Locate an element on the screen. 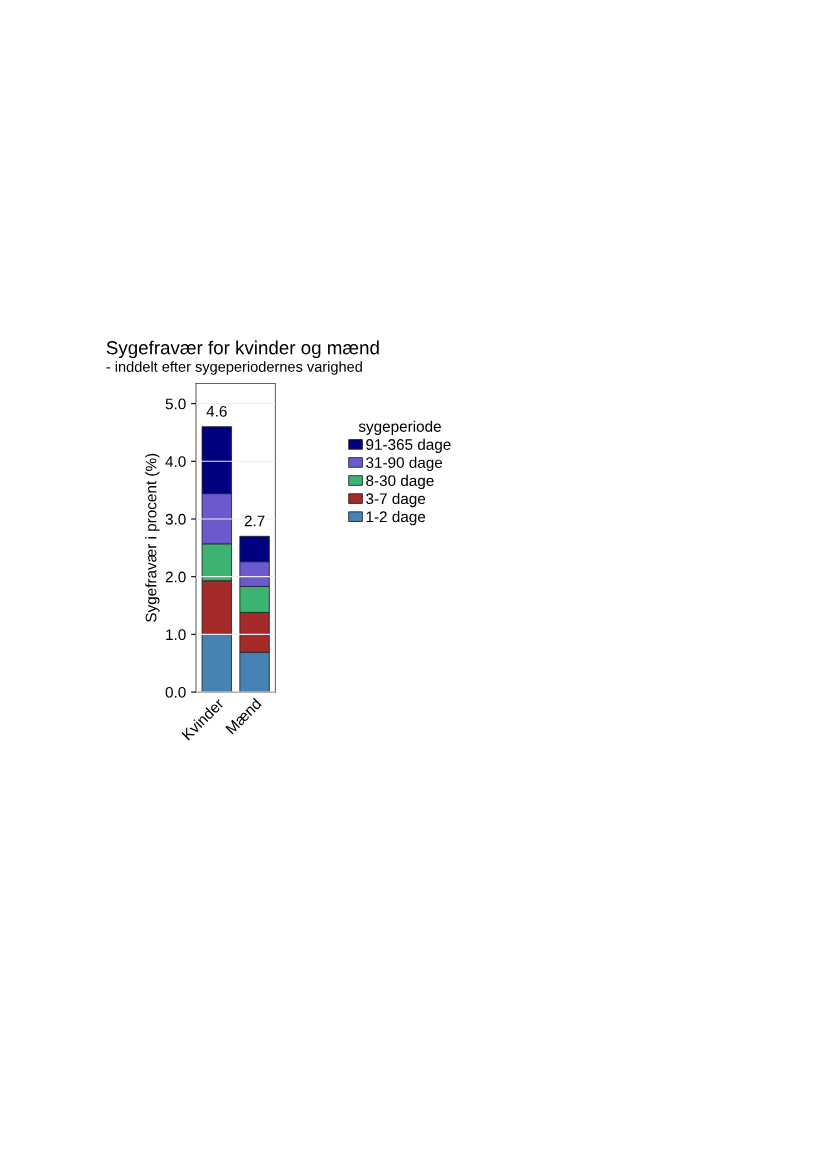  legend-label: 8-30 dage is located at coordinates (400, 482).